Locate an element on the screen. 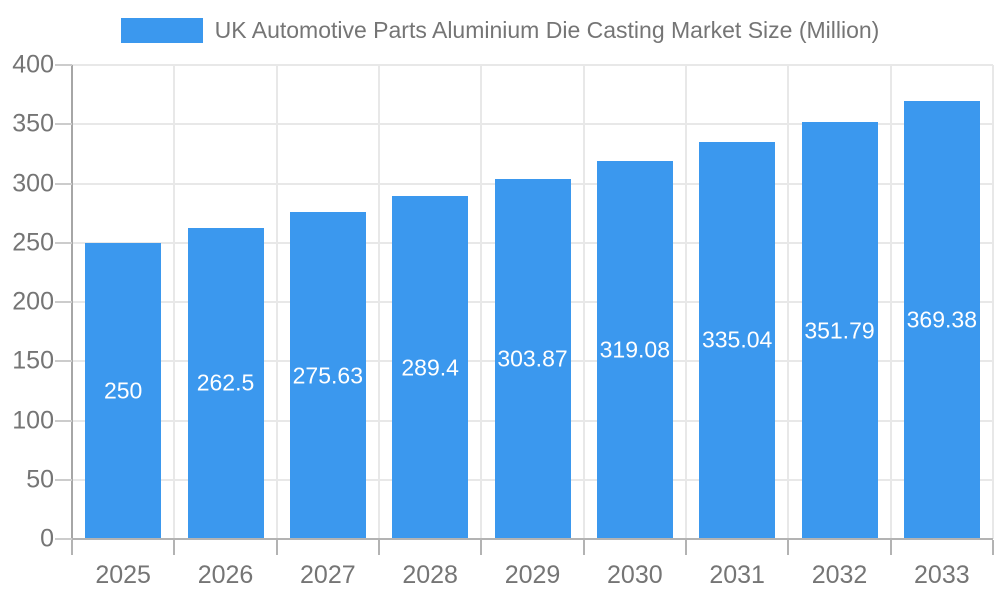 The height and width of the screenshot is (600, 1000). bar-value-label: 250 is located at coordinates (123, 390).